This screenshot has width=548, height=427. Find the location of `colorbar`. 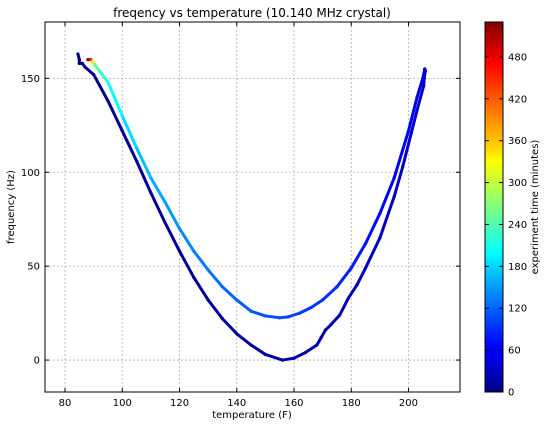

colorbar is located at coordinates (494, 207).